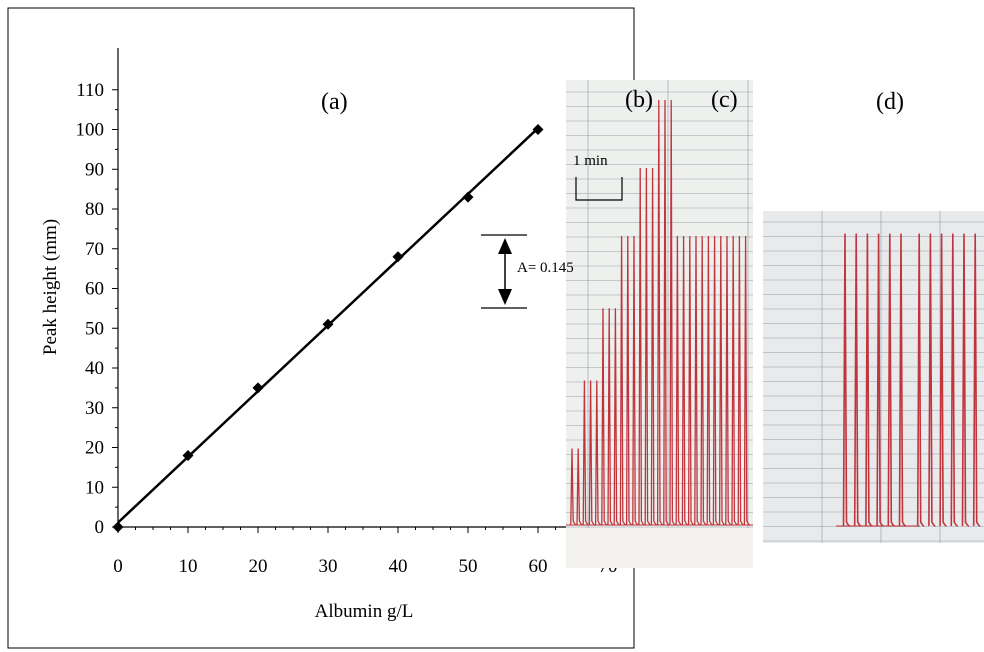 Image resolution: width=984 pixels, height=652 pixels. What do you see at coordinates (398, 566) in the screenshot?
I see `x-tick-label: 40` at bounding box center [398, 566].